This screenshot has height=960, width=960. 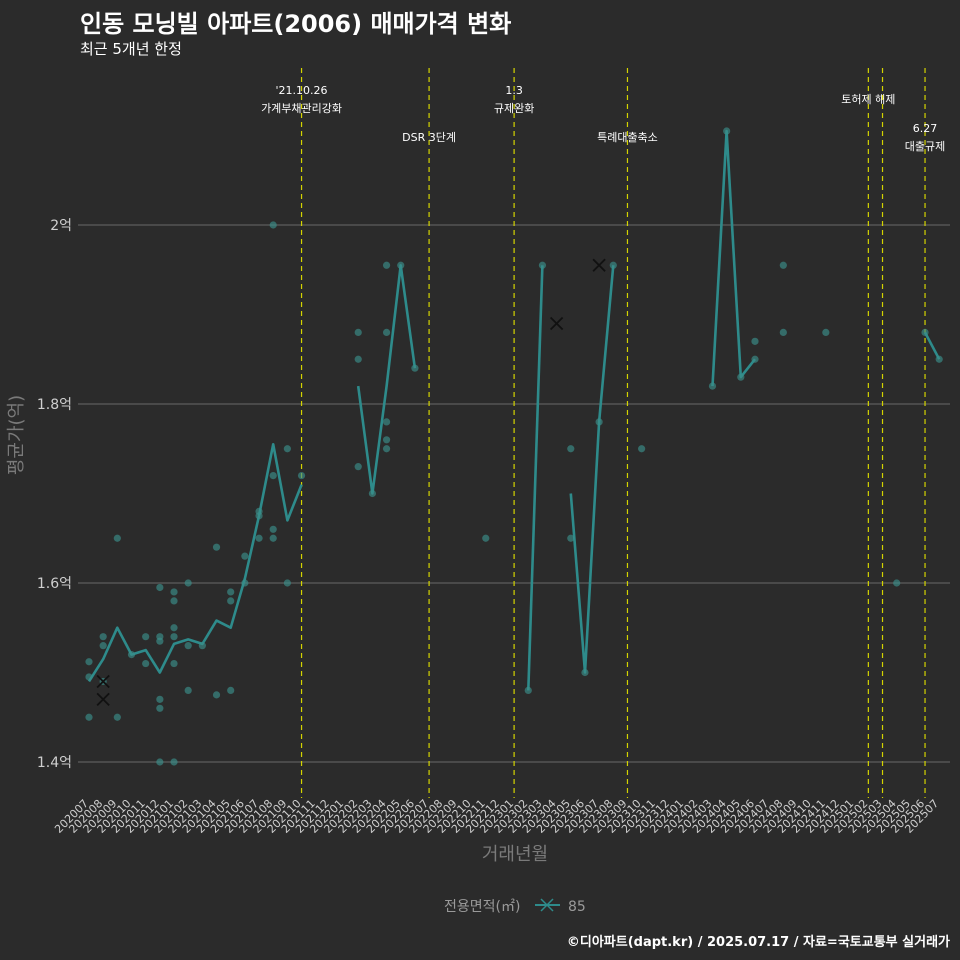 What do you see at coordinates (296, 24) in the screenshot?
I see `chart-title: 인동 모닝빌 아파트(2006) 매매가격 변화` at bounding box center [296, 24].